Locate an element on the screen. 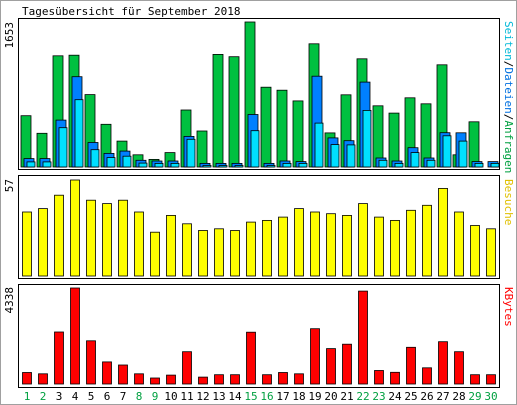 This screenshot has width=517, height=405. x-label-day-26: 26 is located at coordinates (426, 396).